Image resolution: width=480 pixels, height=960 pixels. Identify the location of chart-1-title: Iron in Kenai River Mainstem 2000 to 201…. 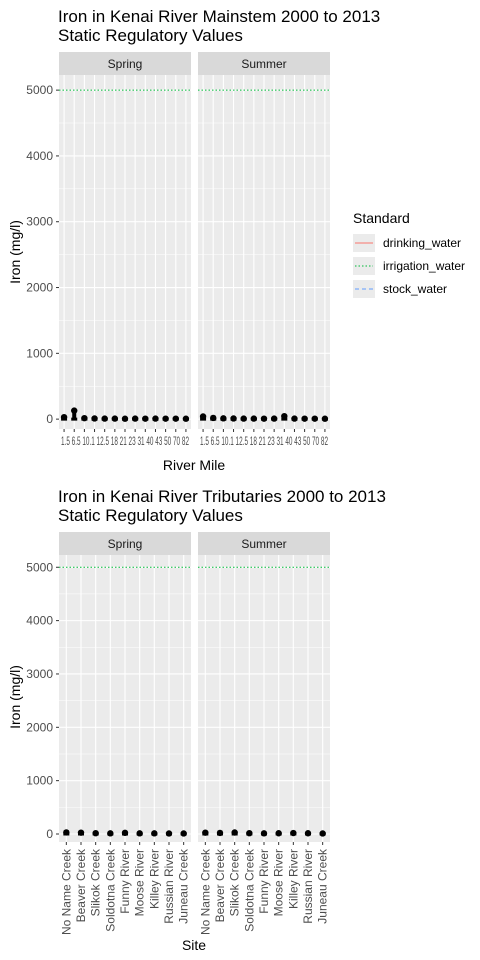
(219, 16).